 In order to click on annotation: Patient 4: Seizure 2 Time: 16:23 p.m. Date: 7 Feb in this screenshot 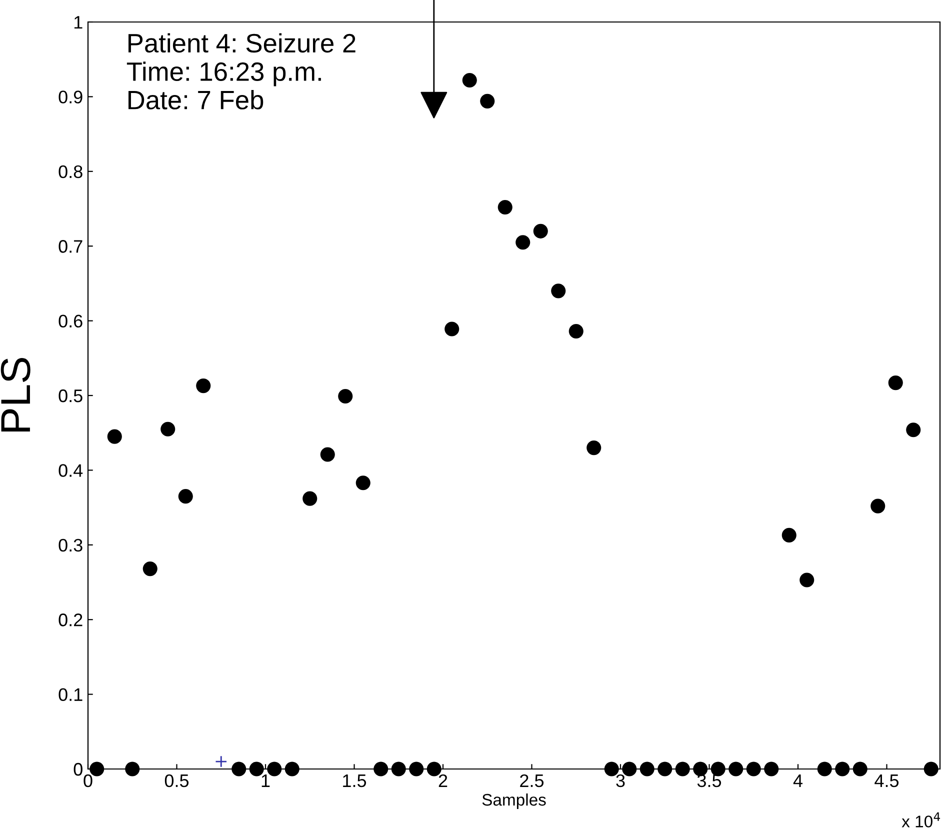, I will do `click(241, 71)`.